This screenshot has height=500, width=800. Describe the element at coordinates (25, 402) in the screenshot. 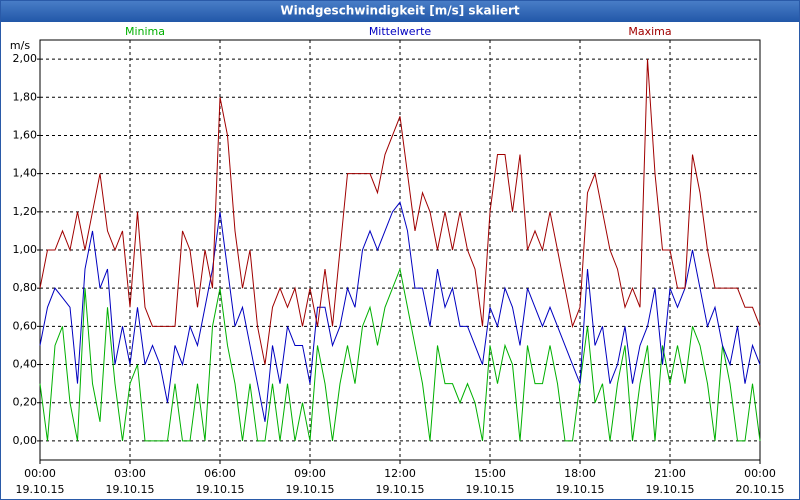

I see `y-tick-label: 0,20` at that location.